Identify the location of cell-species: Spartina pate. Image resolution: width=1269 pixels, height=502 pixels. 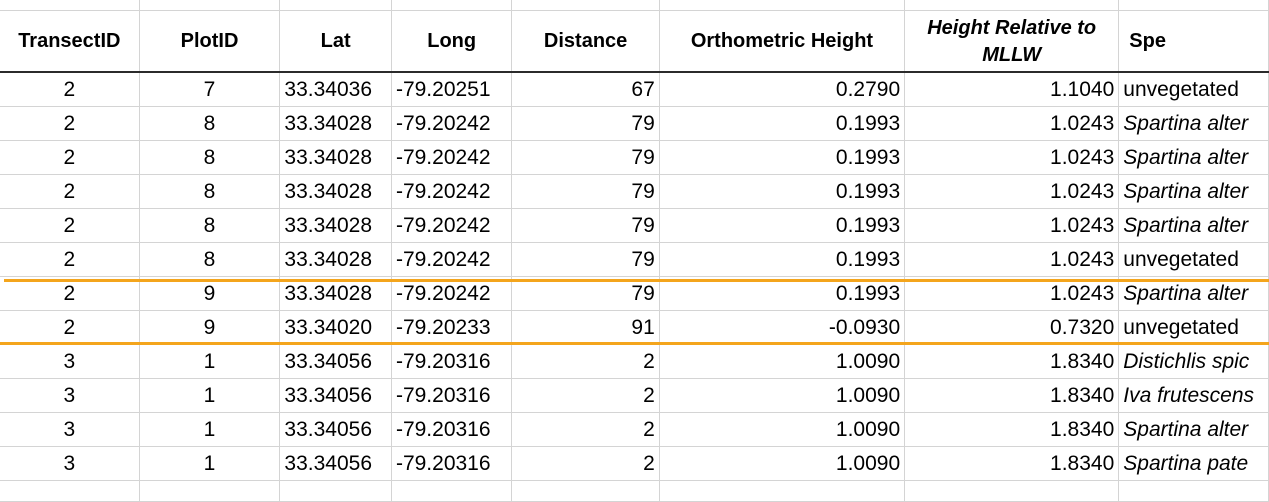
(1193, 463).